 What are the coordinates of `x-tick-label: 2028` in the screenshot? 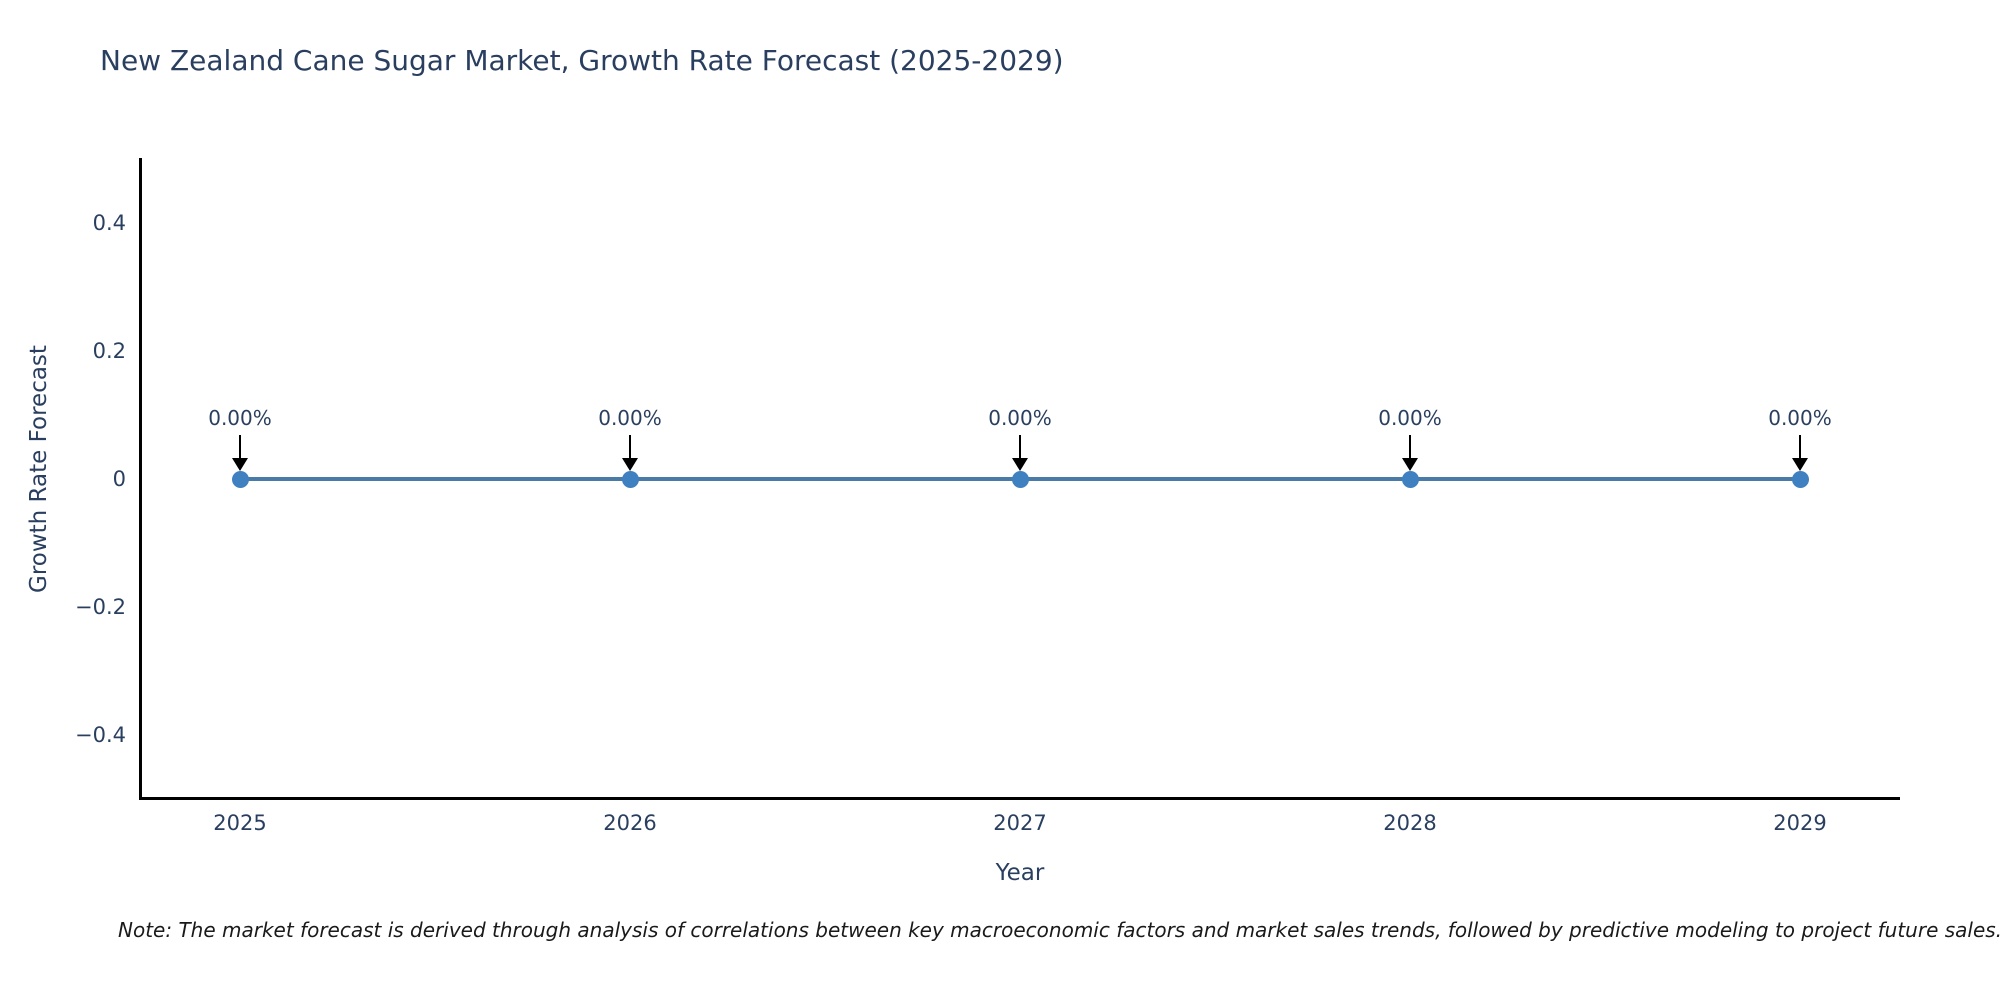 It's located at (1410, 823).